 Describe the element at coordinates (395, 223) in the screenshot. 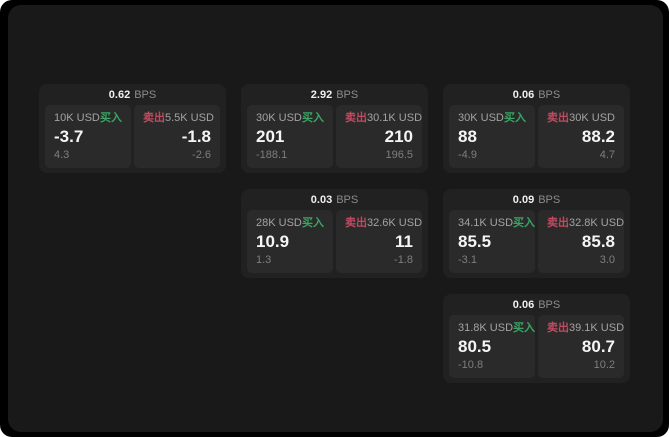

I see `sell-notional: 32.6K USD` at that location.